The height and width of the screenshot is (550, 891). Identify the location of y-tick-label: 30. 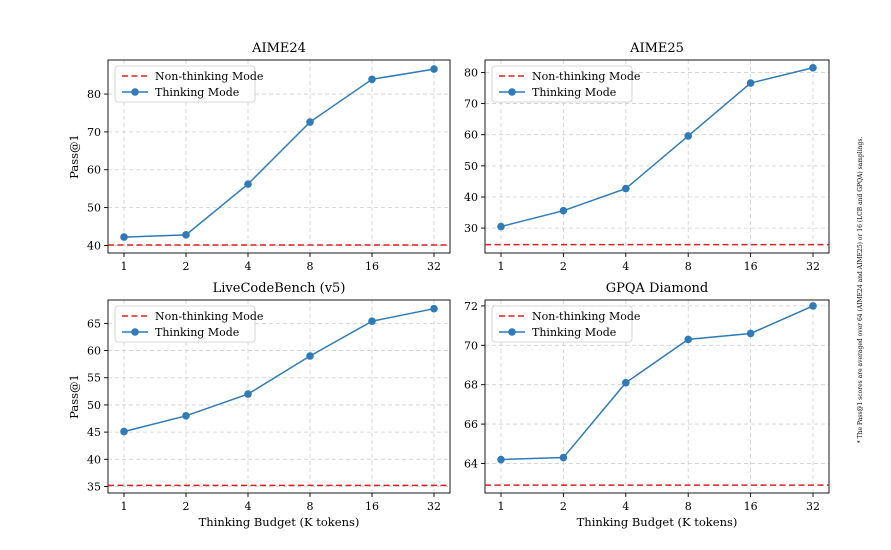
(471, 228).